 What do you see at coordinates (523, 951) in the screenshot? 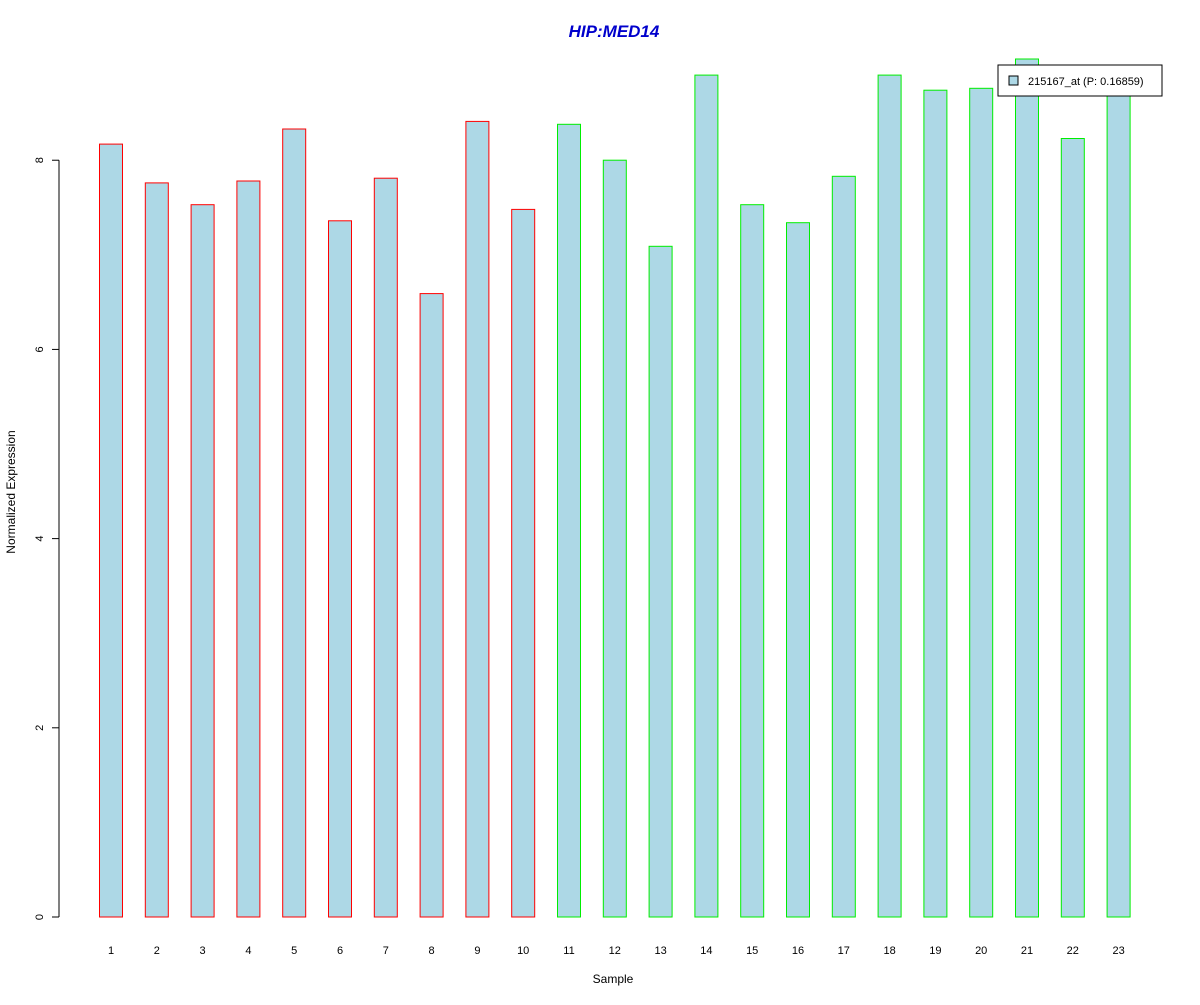
I see `x-tick-label: 10` at bounding box center [523, 951].